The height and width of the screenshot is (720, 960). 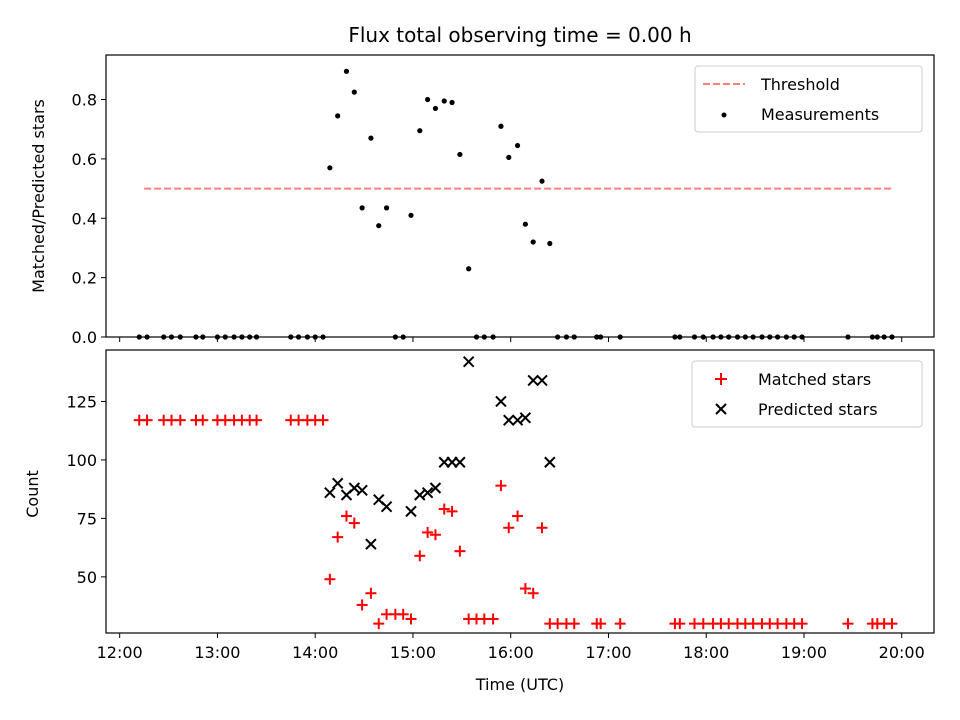 I want to click on legend-matched-swatch, so click(x=721, y=379).